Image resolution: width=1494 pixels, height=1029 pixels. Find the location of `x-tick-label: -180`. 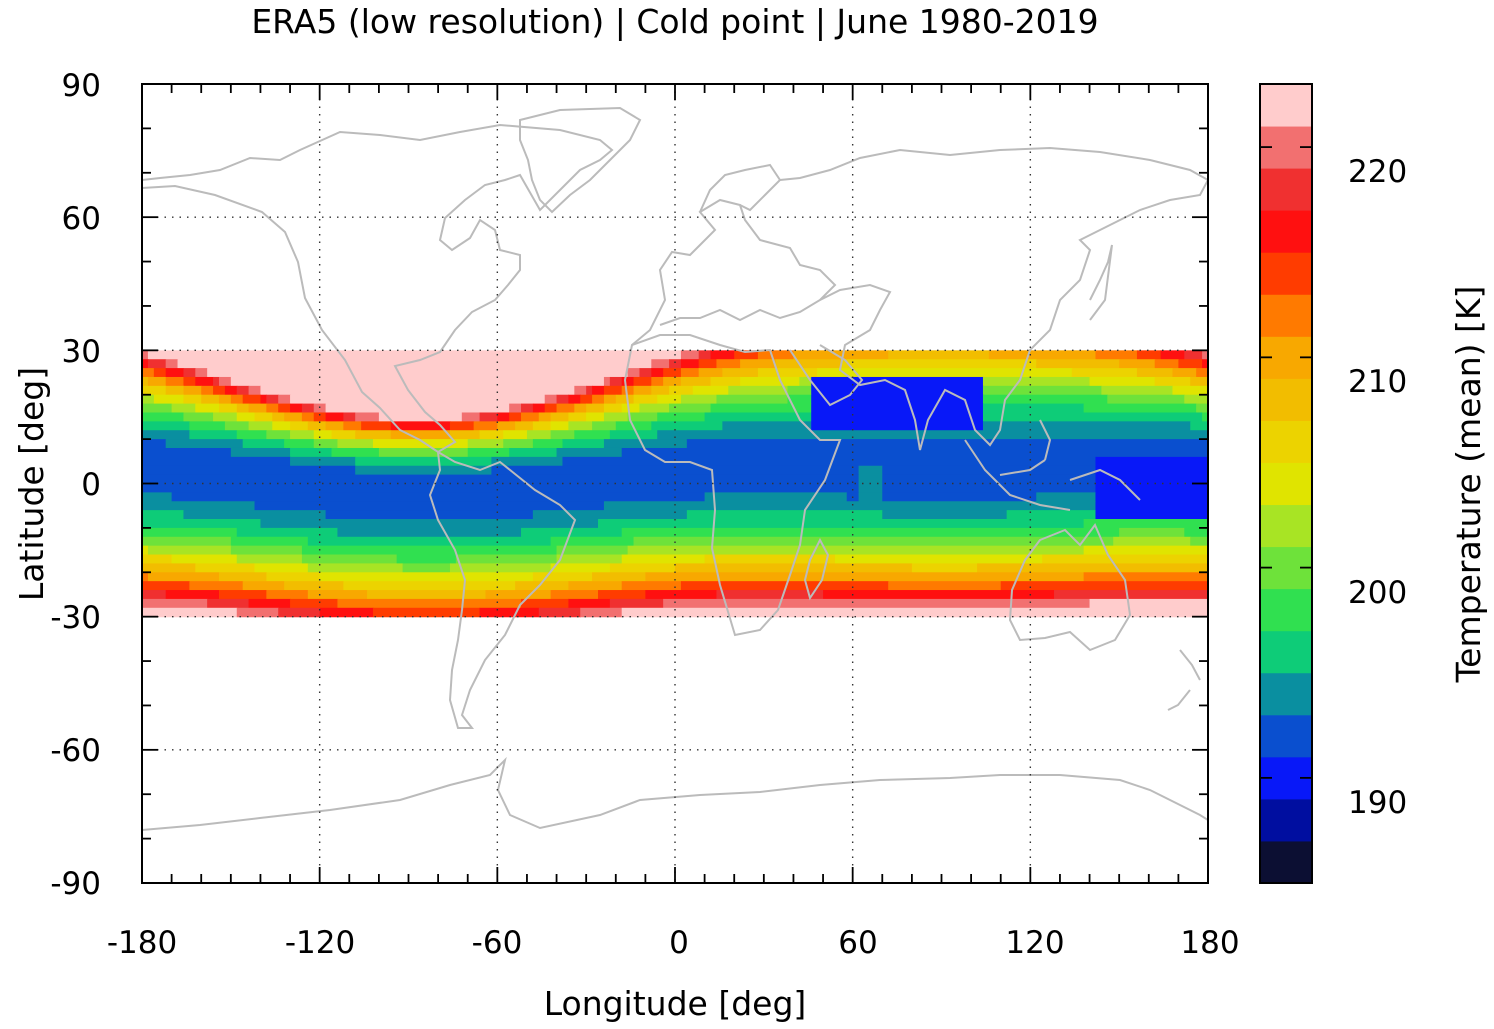

x-tick-label: -180 is located at coordinates (142, 943).